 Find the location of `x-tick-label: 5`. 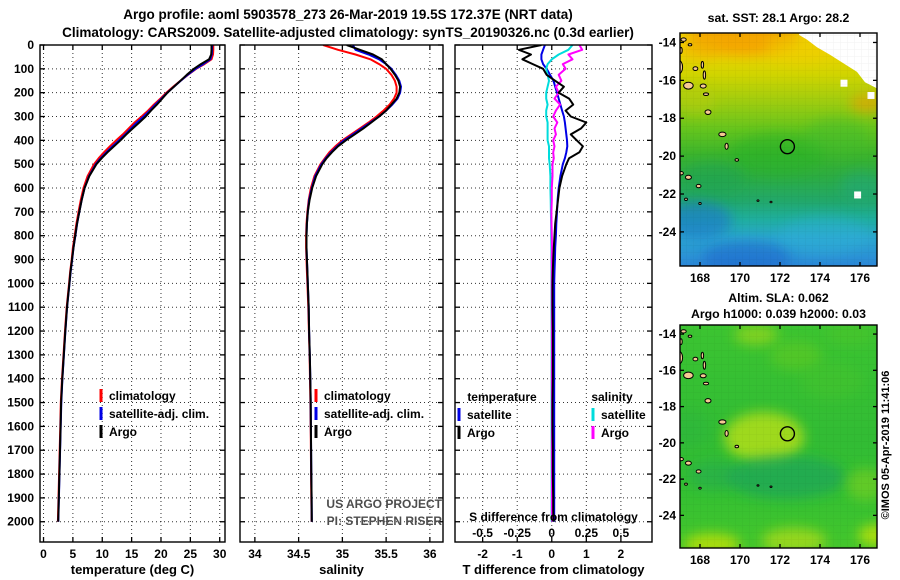

x-tick-label: 5 is located at coordinates (73, 554).